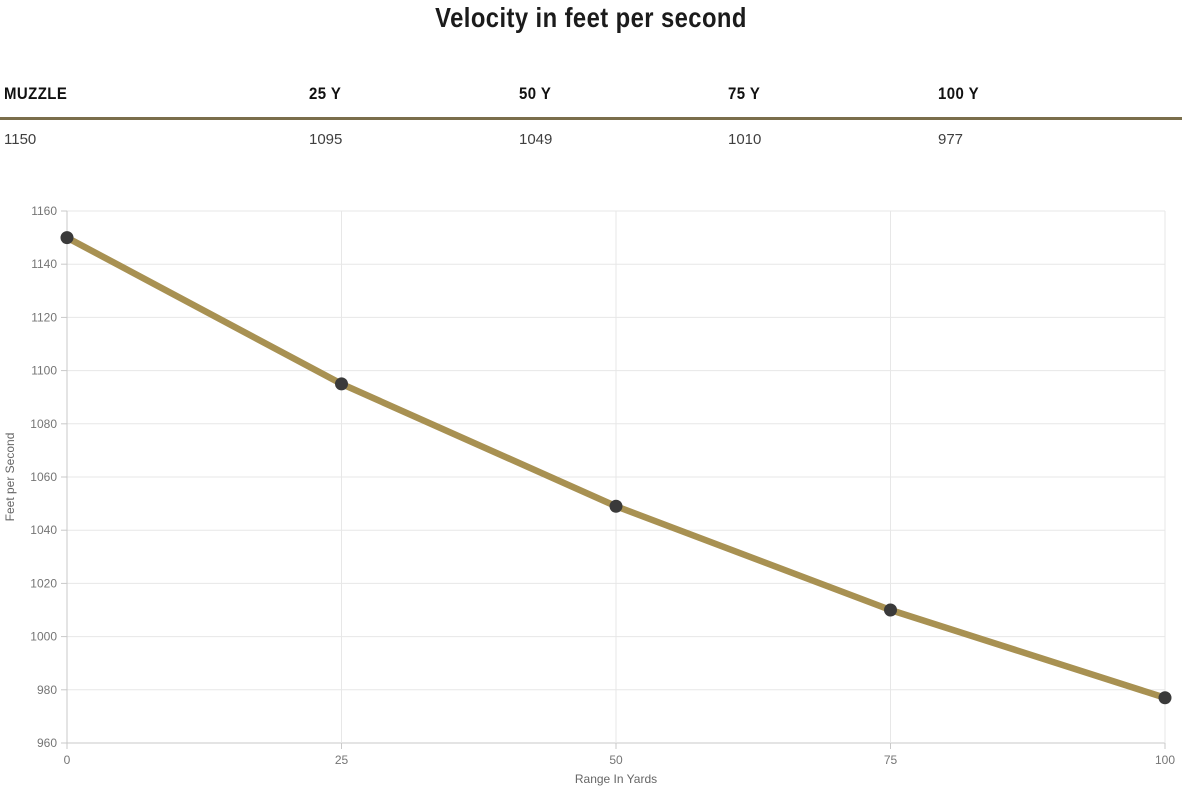  What do you see at coordinates (36, 93) in the screenshot?
I see `table-header-cell-text: MUZZLE` at bounding box center [36, 93].